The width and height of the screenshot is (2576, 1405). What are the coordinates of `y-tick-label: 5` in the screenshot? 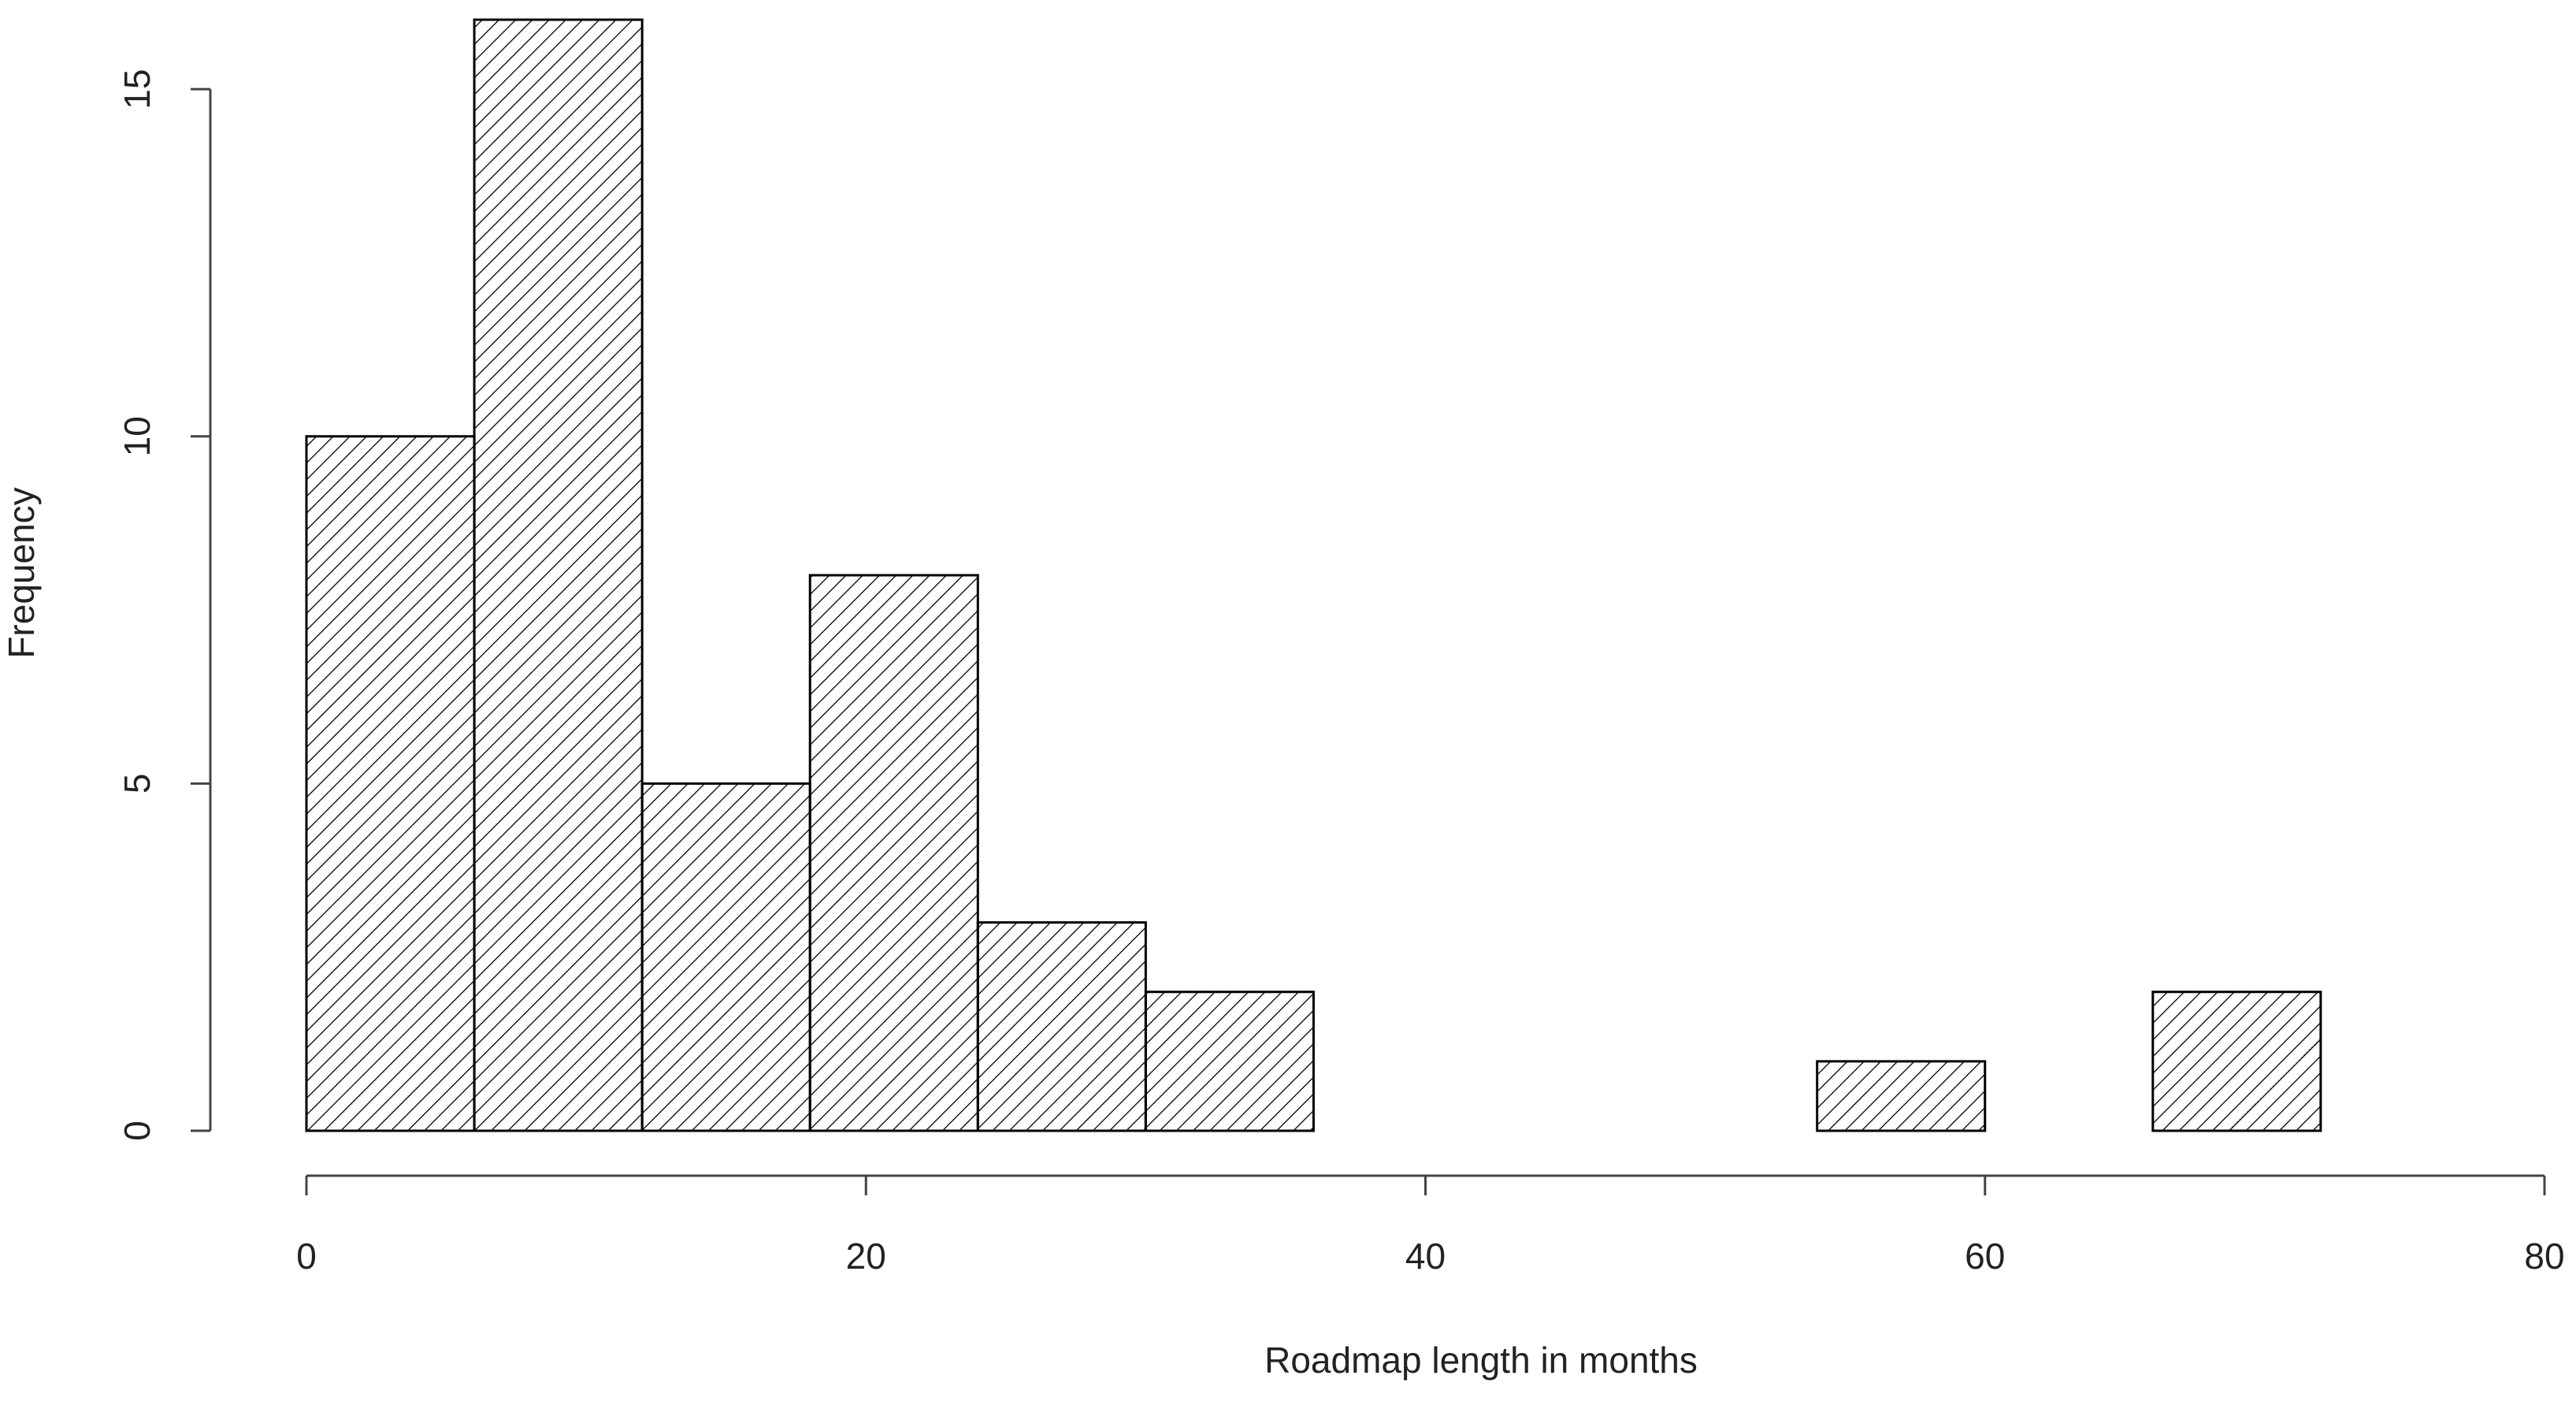 It's located at (137, 784).